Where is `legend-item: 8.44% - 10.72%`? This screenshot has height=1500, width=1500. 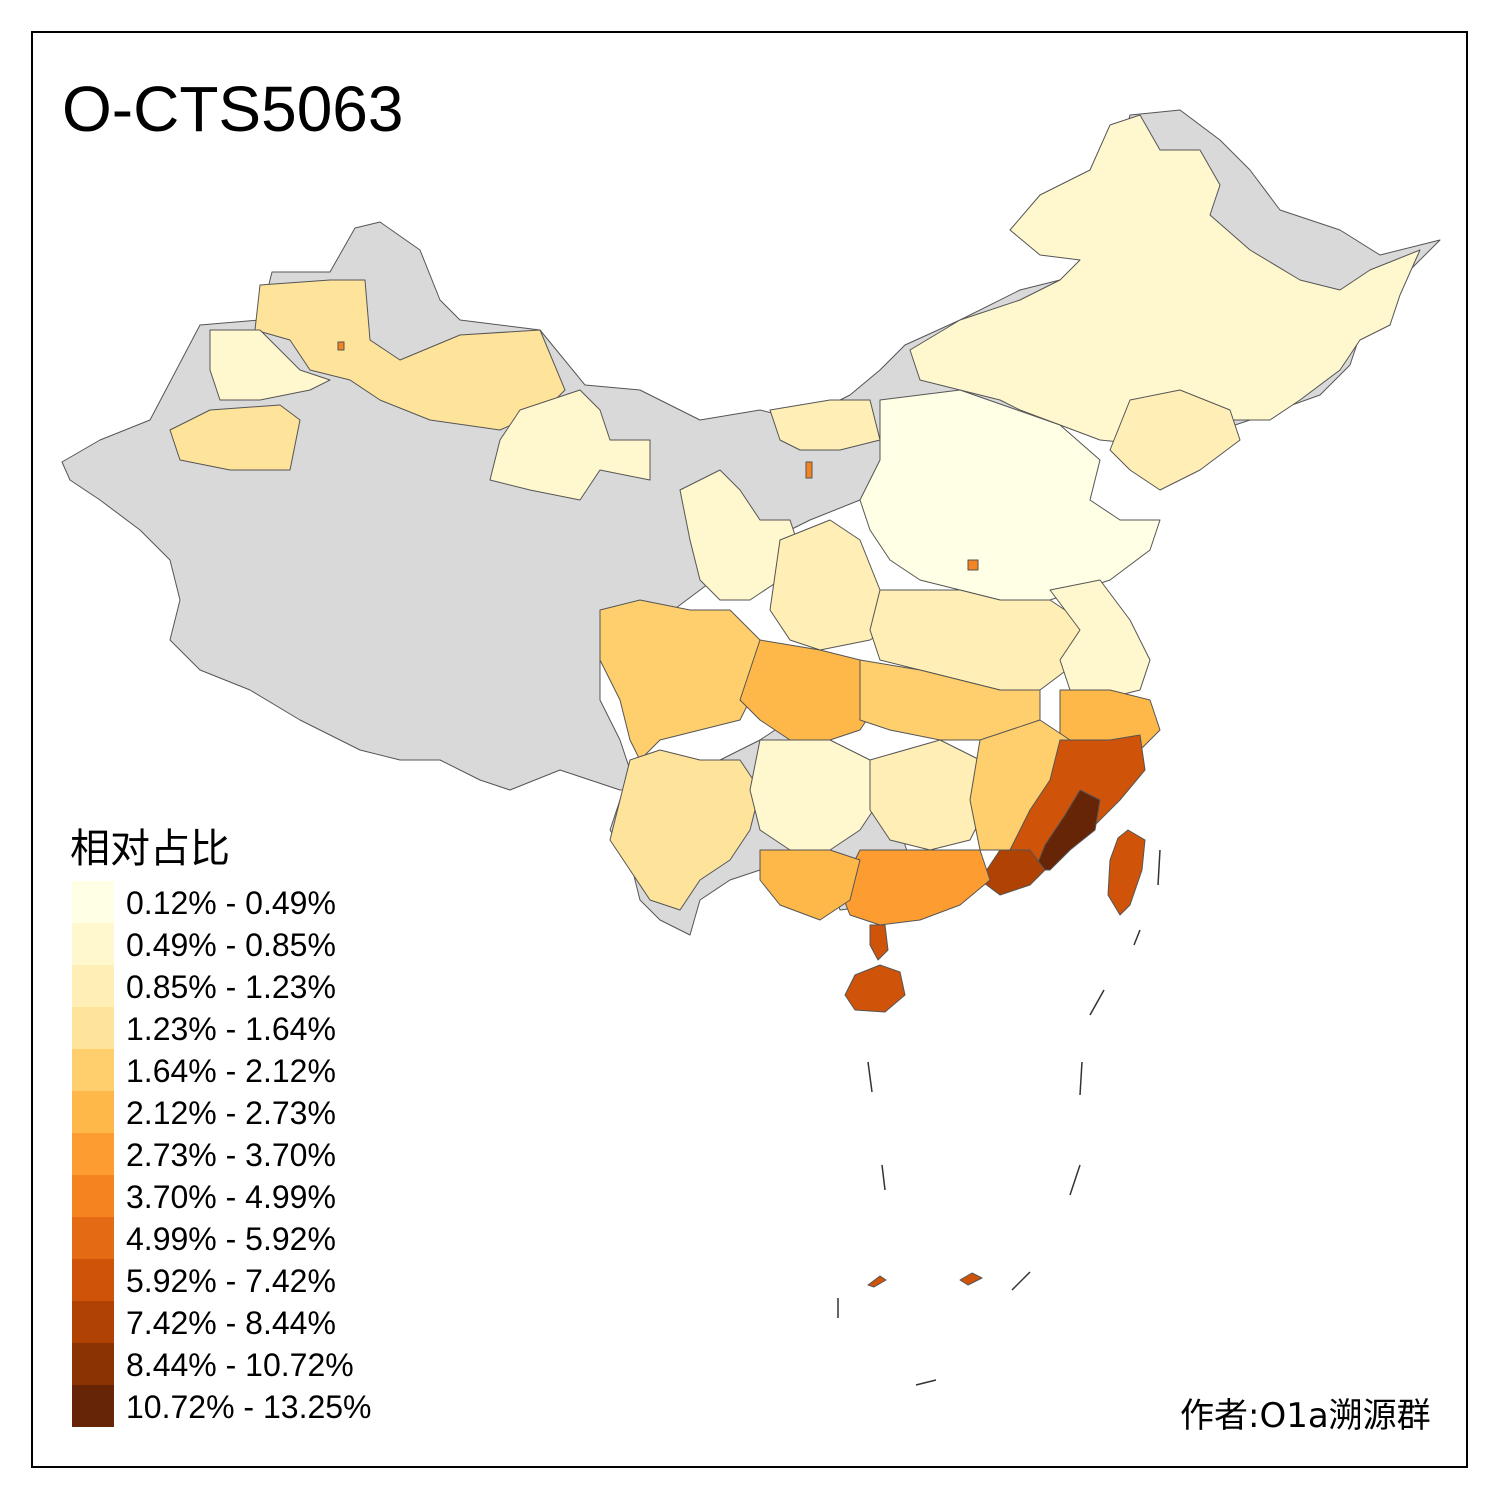 legend-item: 8.44% - 10.72% is located at coordinates (242, 1364).